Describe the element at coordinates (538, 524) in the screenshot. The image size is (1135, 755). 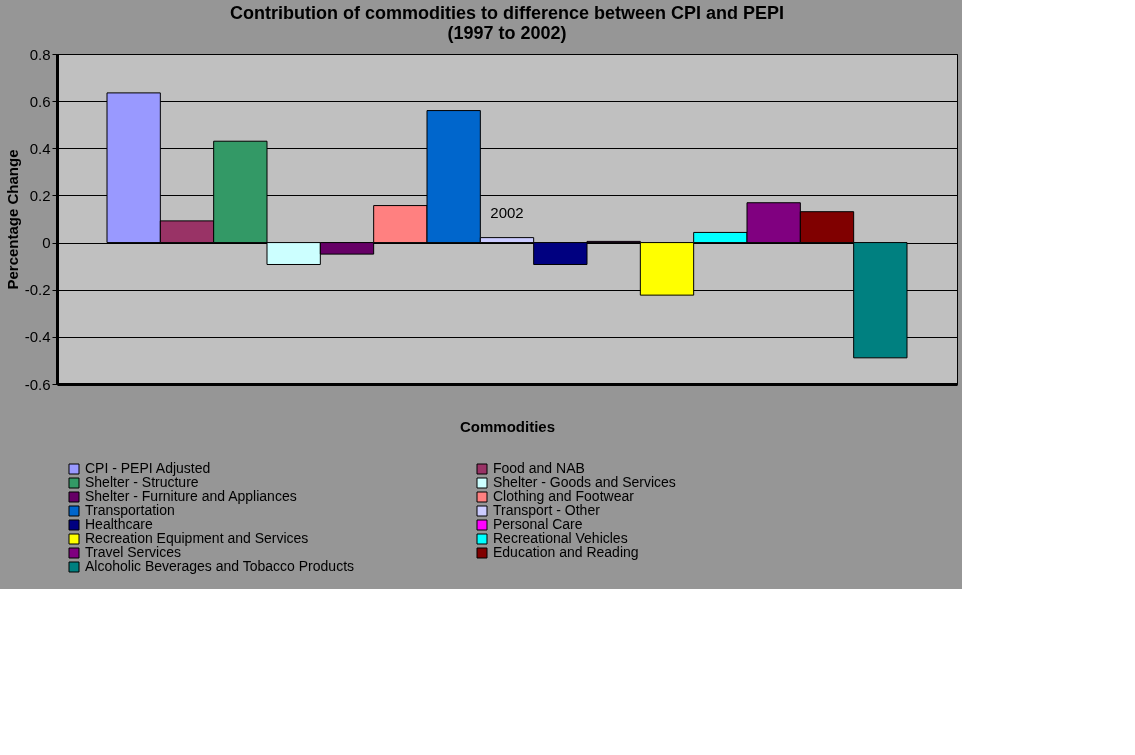
I see `legend-label: Personal Care` at that location.